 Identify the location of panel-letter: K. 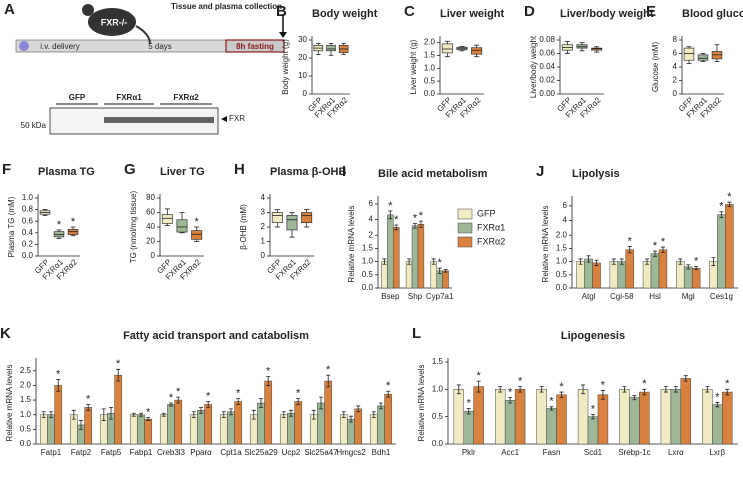
(5, 333).